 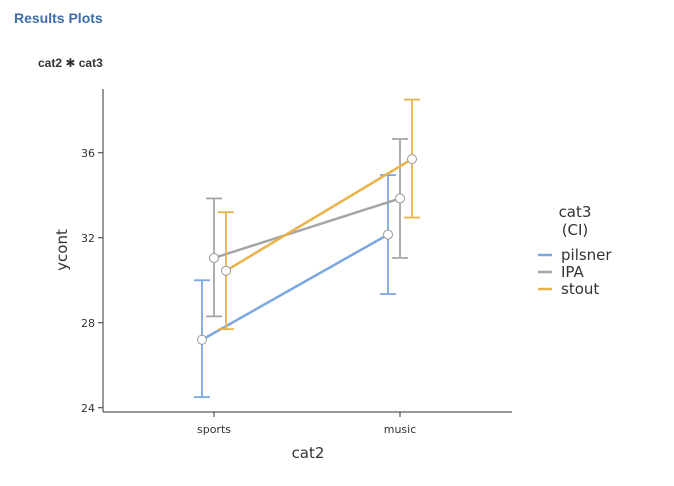 What do you see at coordinates (308, 453) in the screenshot?
I see `x-axis-title: cat2` at bounding box center [308, 453].